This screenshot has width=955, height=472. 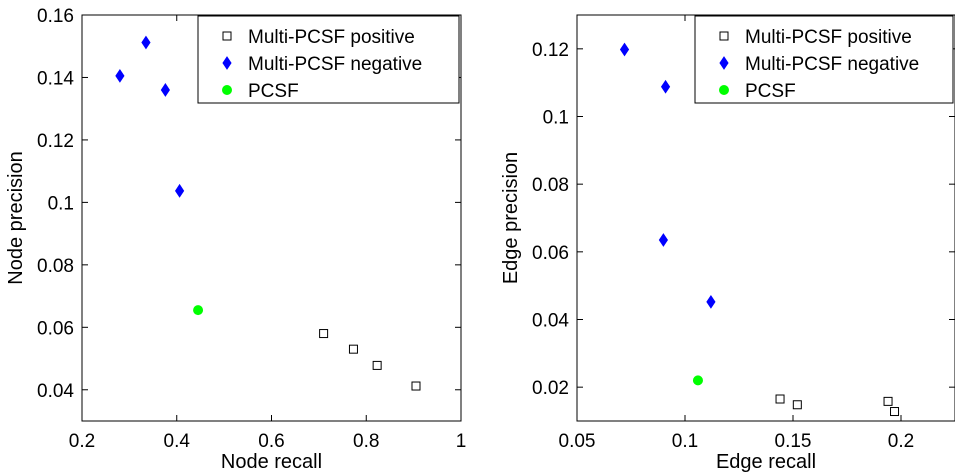 I want to click on y-tick-label: 0.02, so click(x=550, y=388).